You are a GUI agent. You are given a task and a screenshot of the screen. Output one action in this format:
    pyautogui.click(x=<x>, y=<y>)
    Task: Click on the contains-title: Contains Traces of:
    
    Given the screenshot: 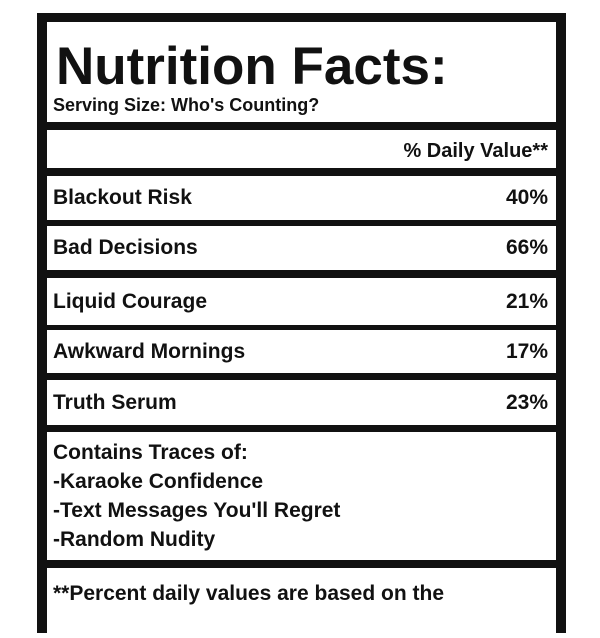 What is the action you would take?
    pyautogui.click(x=150, y=452)
    